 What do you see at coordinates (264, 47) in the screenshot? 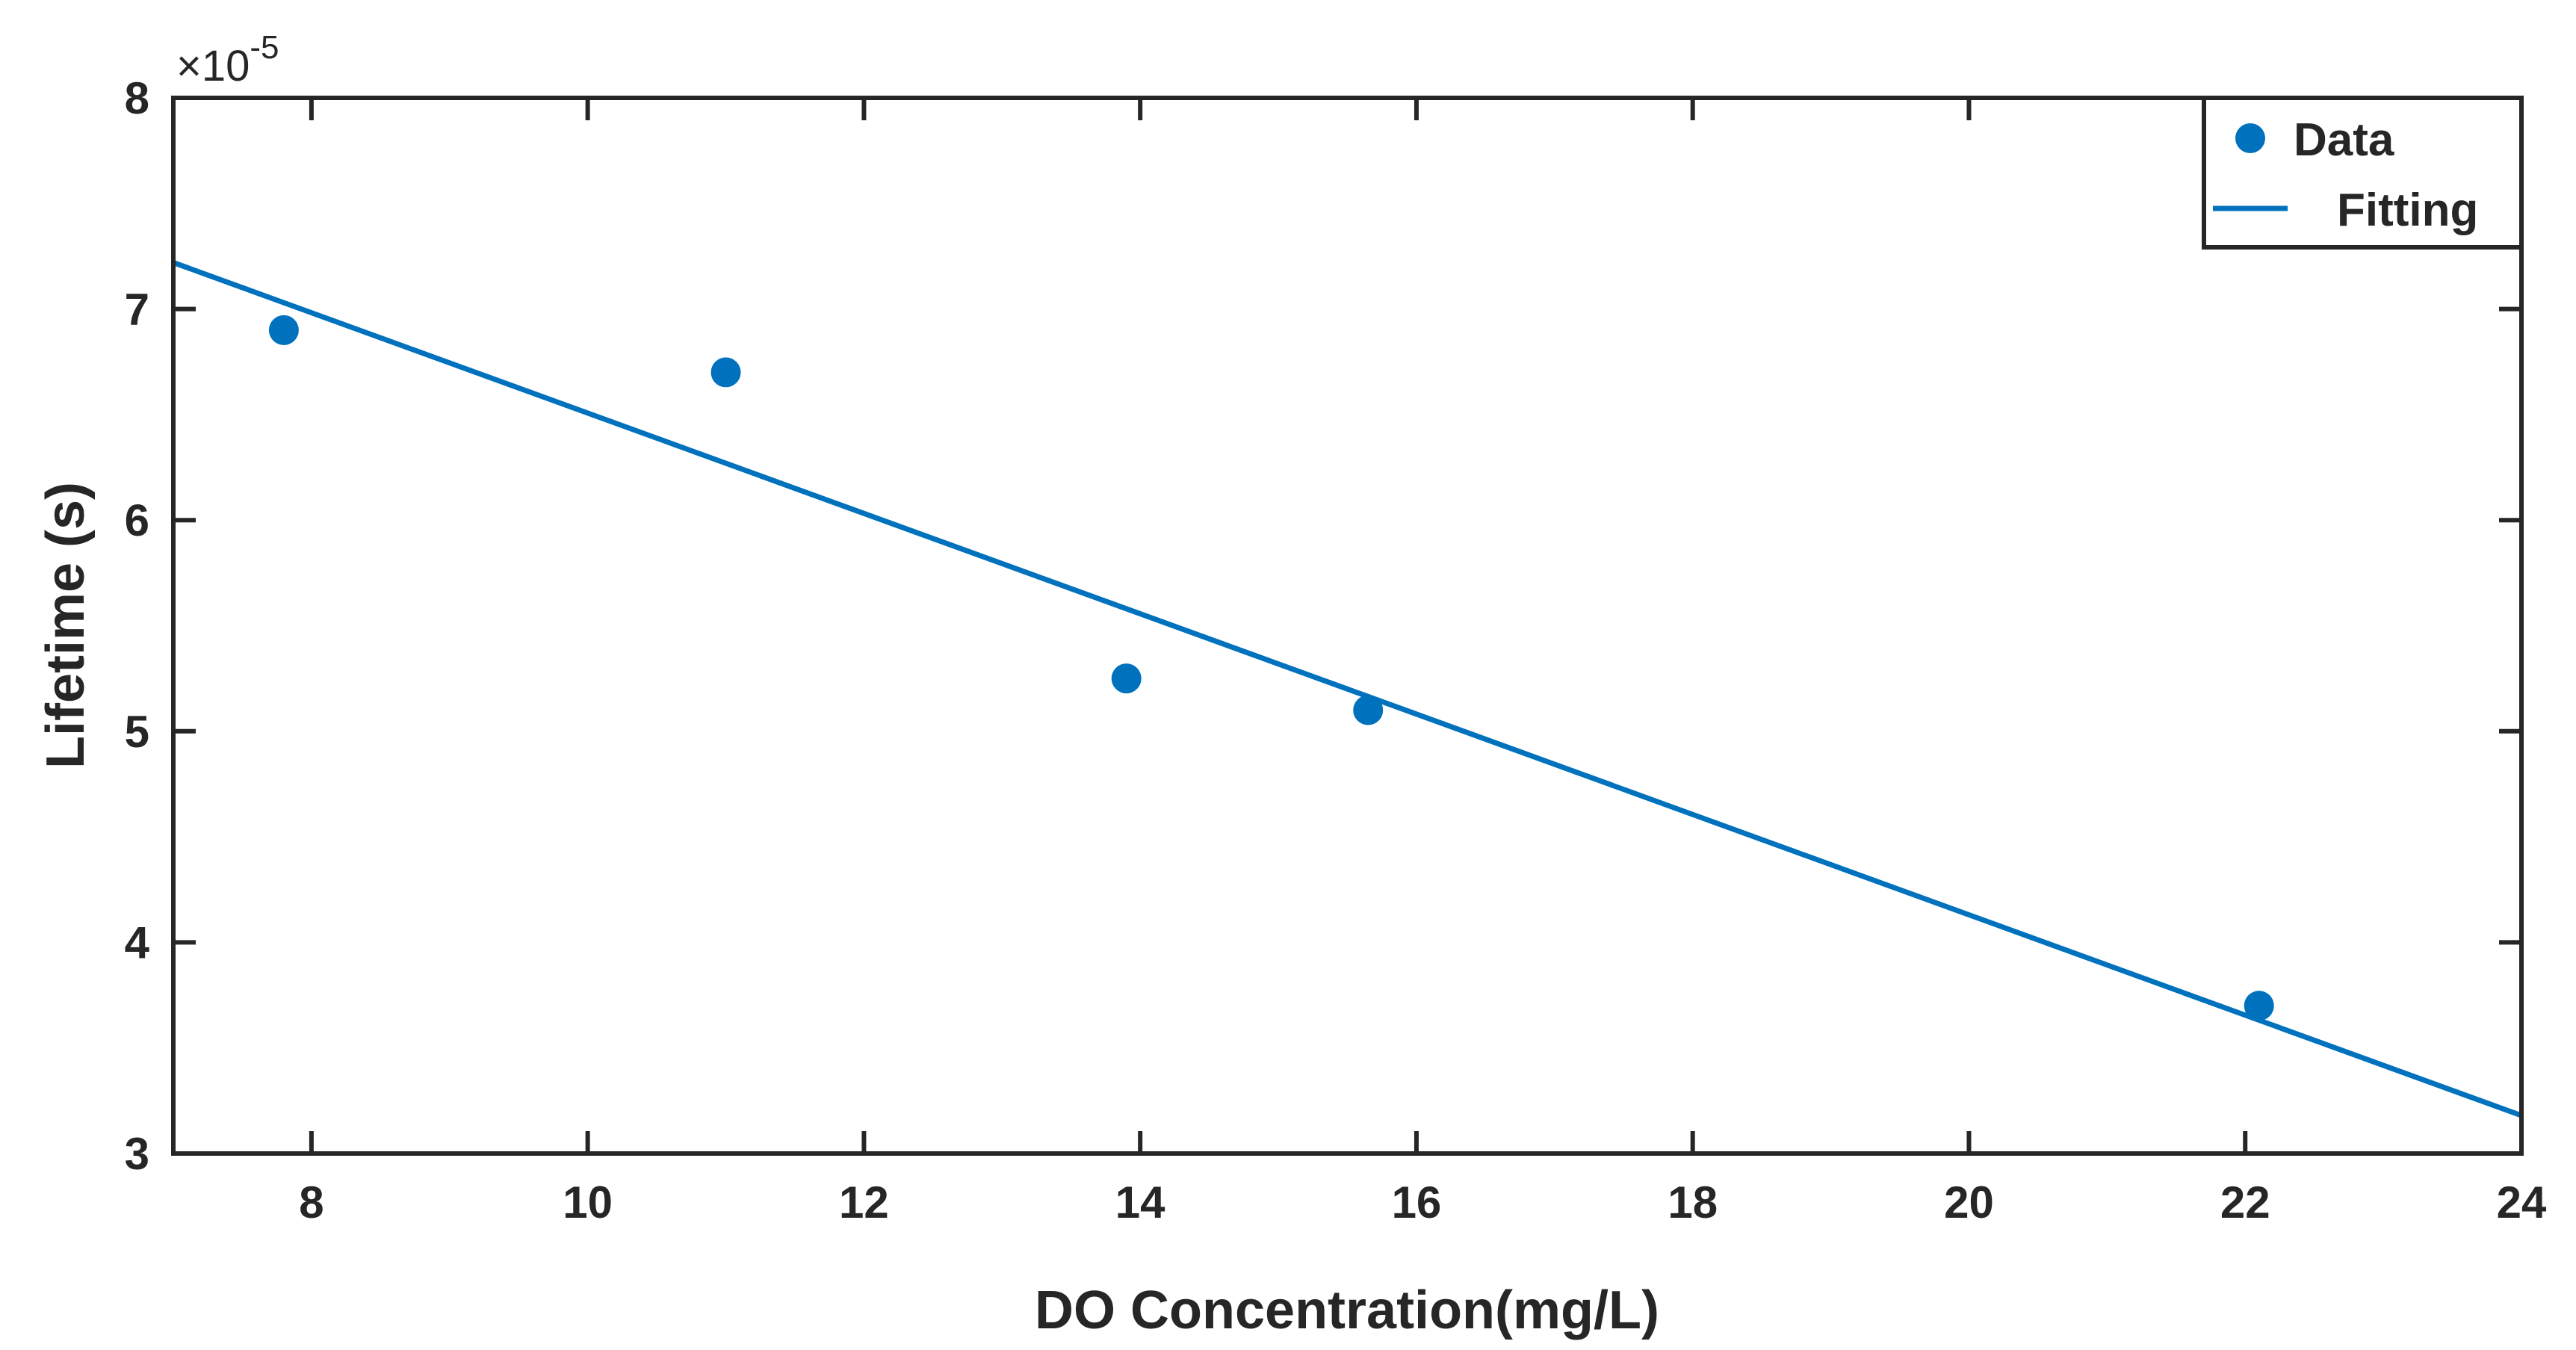
I see `y-scale-power: -5` at bounding box center [264, 47].